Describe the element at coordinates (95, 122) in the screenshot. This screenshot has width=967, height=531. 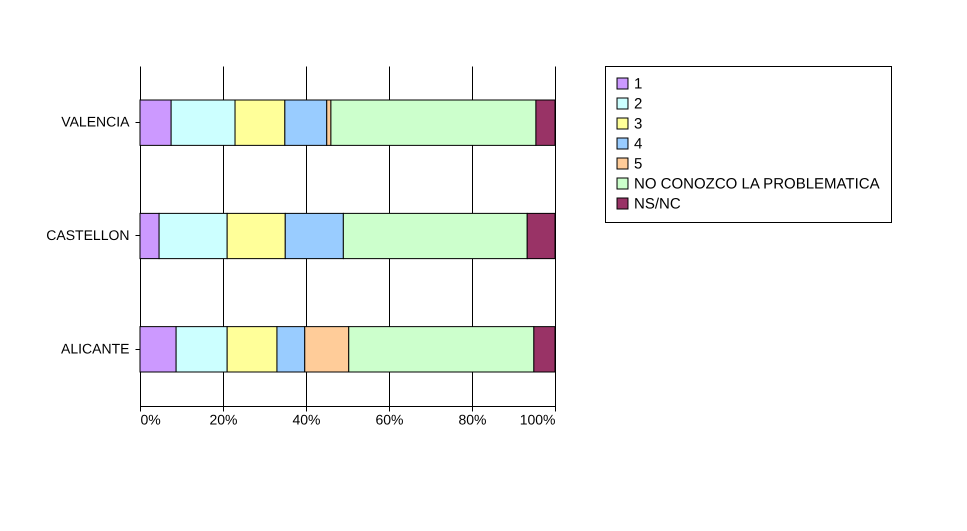
I see `y-tick-label: VALENCIA` at that location.